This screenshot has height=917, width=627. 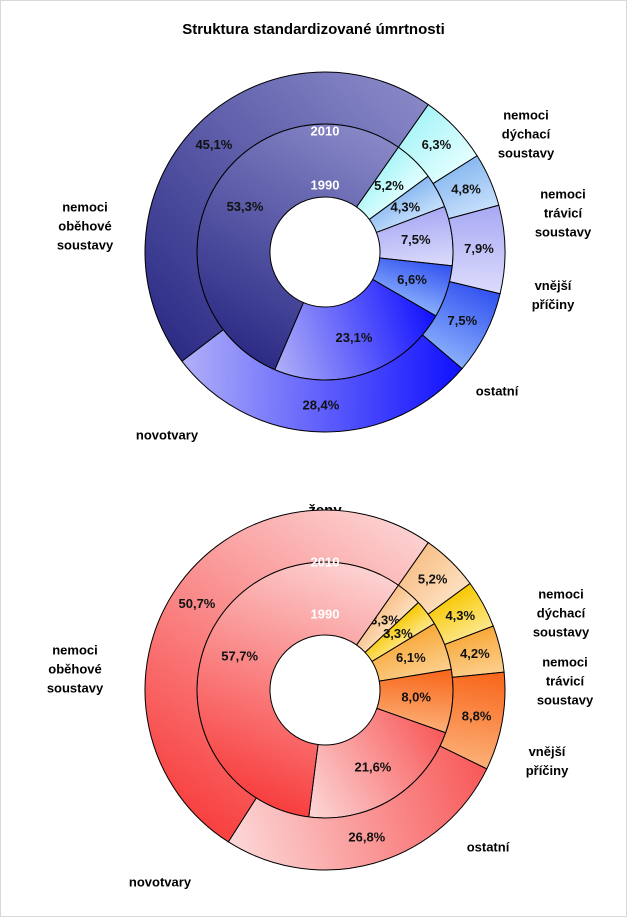 What do you see at coordinates (354, 337) in the screenshot?
I see `data-label: 23,1%` at bounding box center [354, 337].